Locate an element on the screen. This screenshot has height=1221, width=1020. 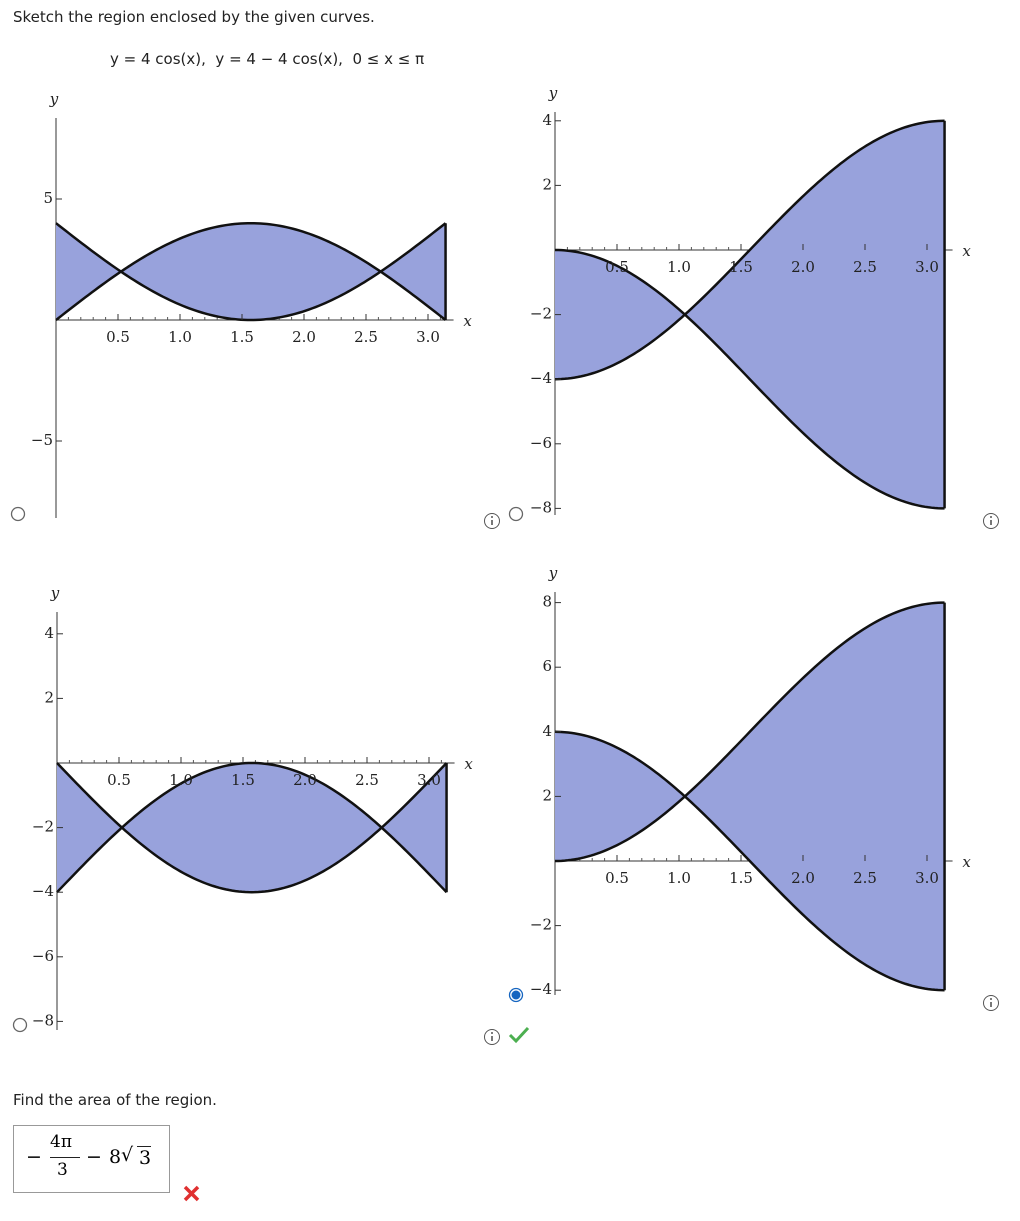
answer-coefficient: 8 is located at coordinates (115, 1157).